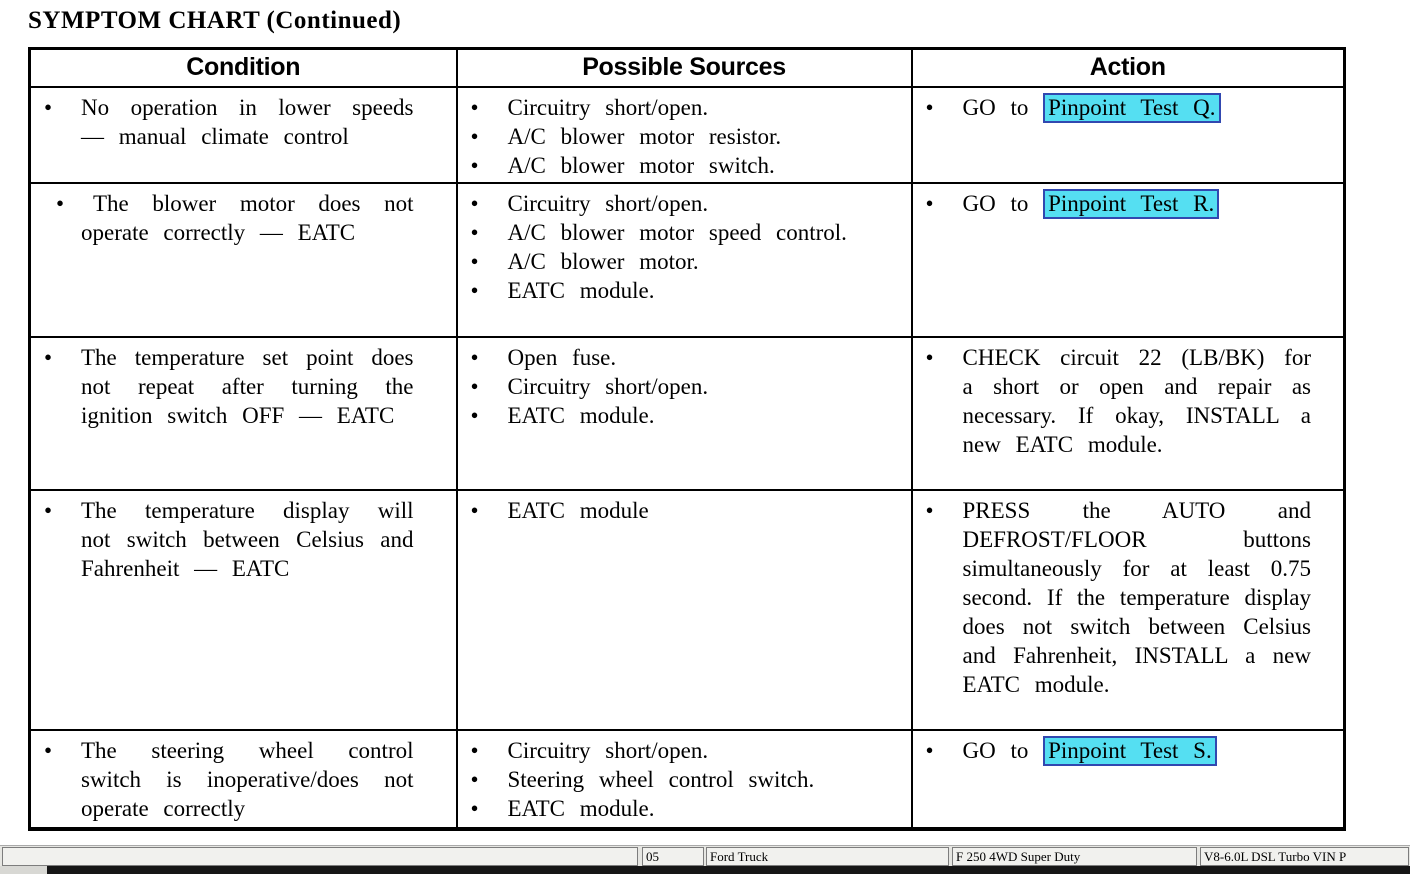  Describe the element at coordinates (243, 67) in the screenshot. I see `header-condition: Condition` at that location.